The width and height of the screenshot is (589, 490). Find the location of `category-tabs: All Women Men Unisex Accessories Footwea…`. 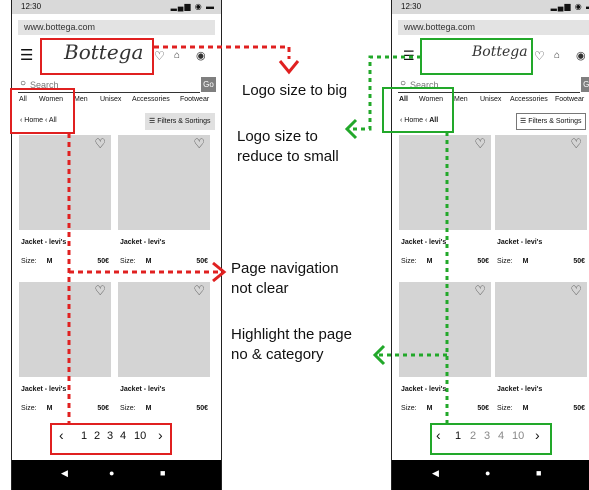

category-tabs: All Women Men Unisex Accessories Footwea… is located at coordinates (490, 102).